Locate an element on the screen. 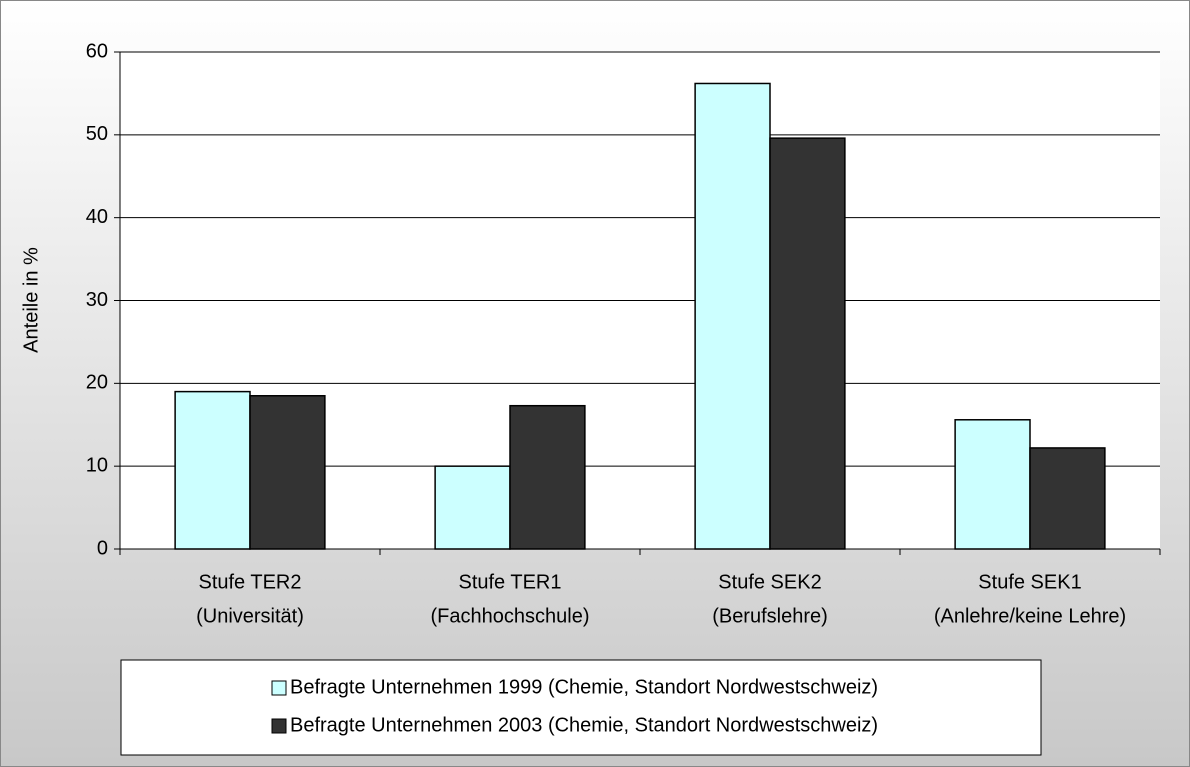 This screenshot has height=767, width=1190. y-tick-label: 20 is located at coordinates (97, 383).